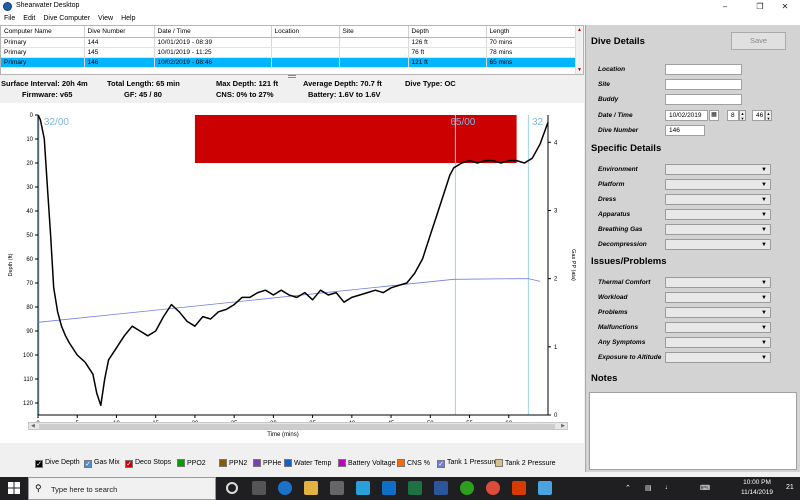  Describe the element at coordinates (119, 32) in the screenshot. I see `column-header: Dive Number` at that location.